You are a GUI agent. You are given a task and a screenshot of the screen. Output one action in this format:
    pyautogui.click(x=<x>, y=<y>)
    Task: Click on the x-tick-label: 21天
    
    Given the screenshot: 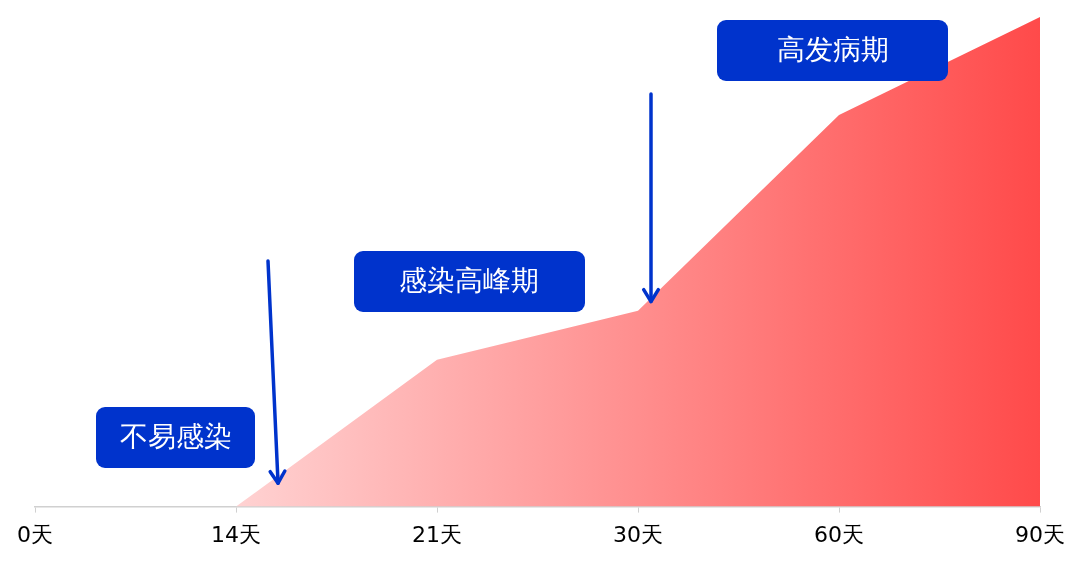 What is the action you would take?
    pyautogui.click(x=437, y=534)
    